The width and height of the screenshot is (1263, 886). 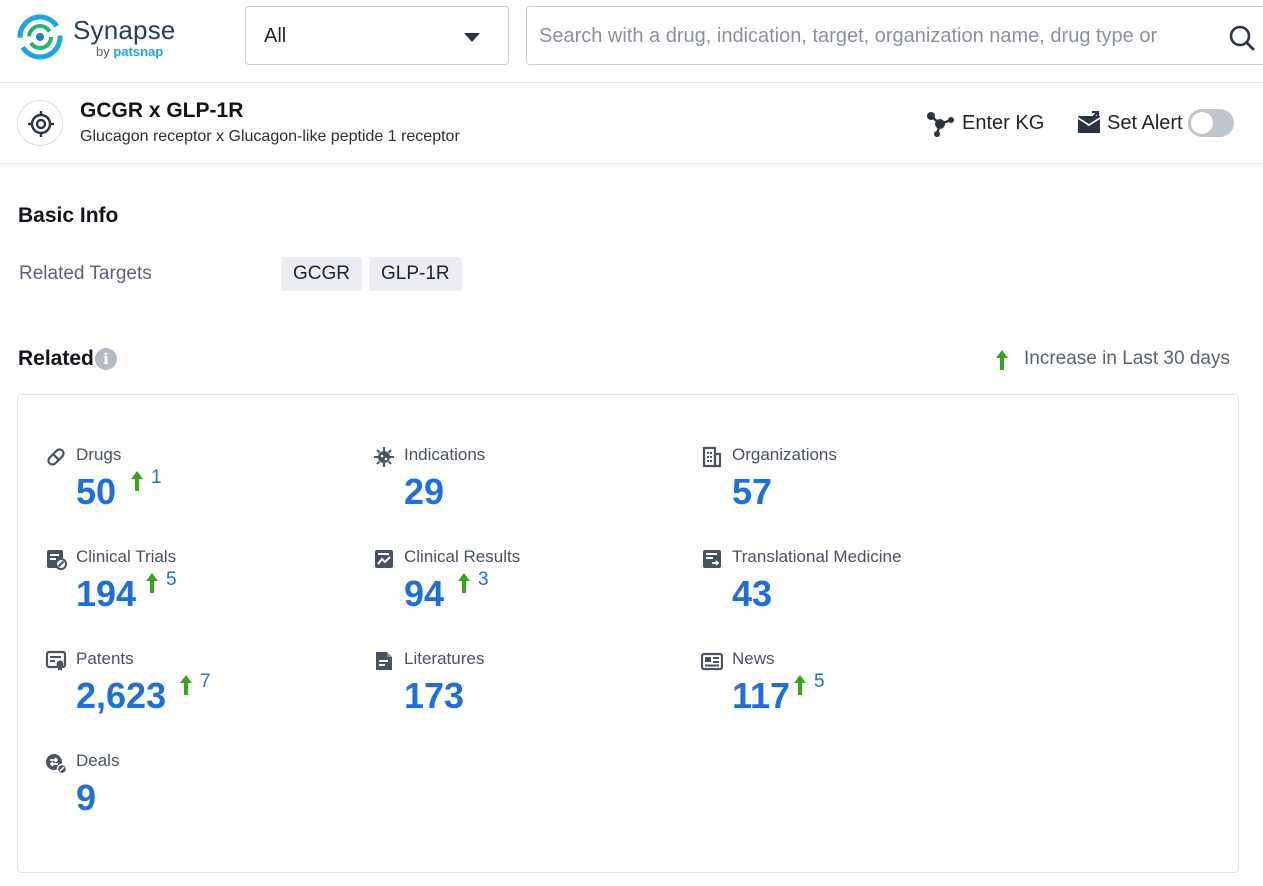 I want to click on brand-name: Synapse, so click(x=124, y=30).